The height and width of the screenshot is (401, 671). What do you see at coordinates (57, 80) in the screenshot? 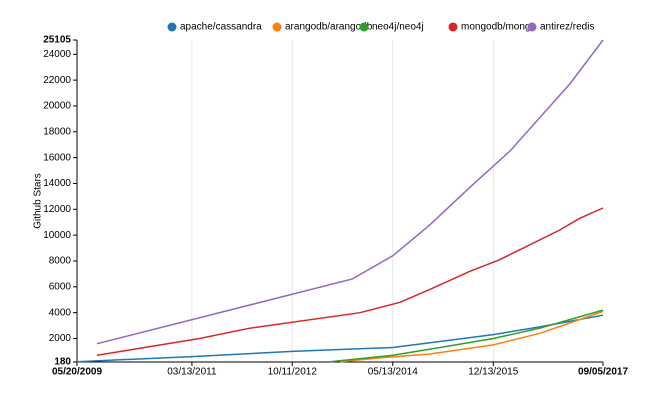
I see `y-tick-label: 22000` at bounding box center [57, 80].